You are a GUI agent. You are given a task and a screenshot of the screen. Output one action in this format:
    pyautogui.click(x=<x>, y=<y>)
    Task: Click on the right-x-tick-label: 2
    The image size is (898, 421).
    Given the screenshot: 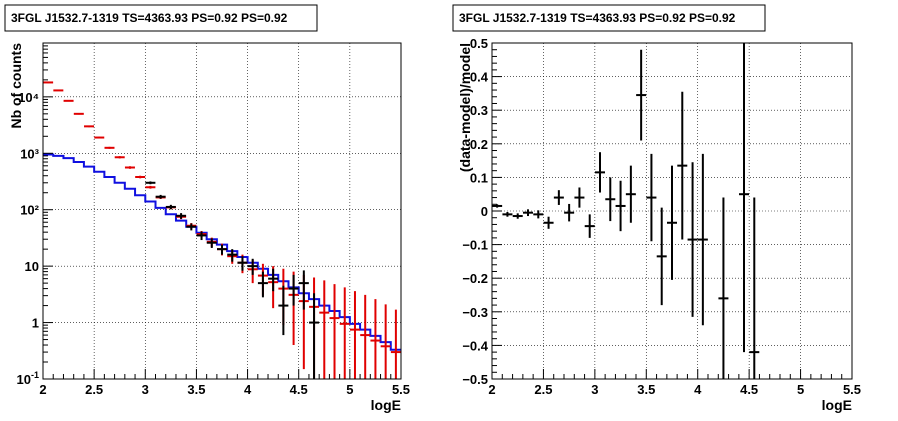 What is the action you would take?
    pyautogui.click(x=491, y=389)
    